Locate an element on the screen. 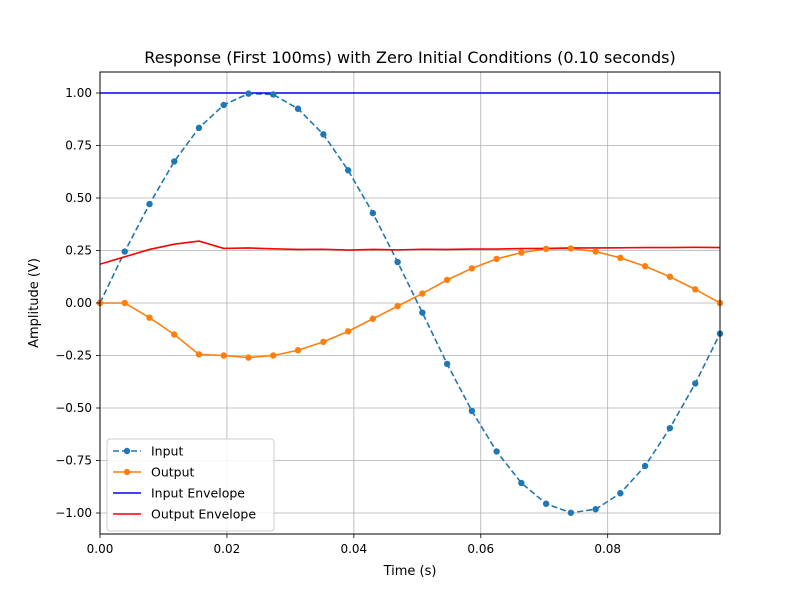 The width and height of the screenshot is (800, 604). y-axis-ticks: −1.00 −0.75 −0.50 −0.25 0.00 0.25 0.50 0.75 1.00 is located at coordinates (77, 303).